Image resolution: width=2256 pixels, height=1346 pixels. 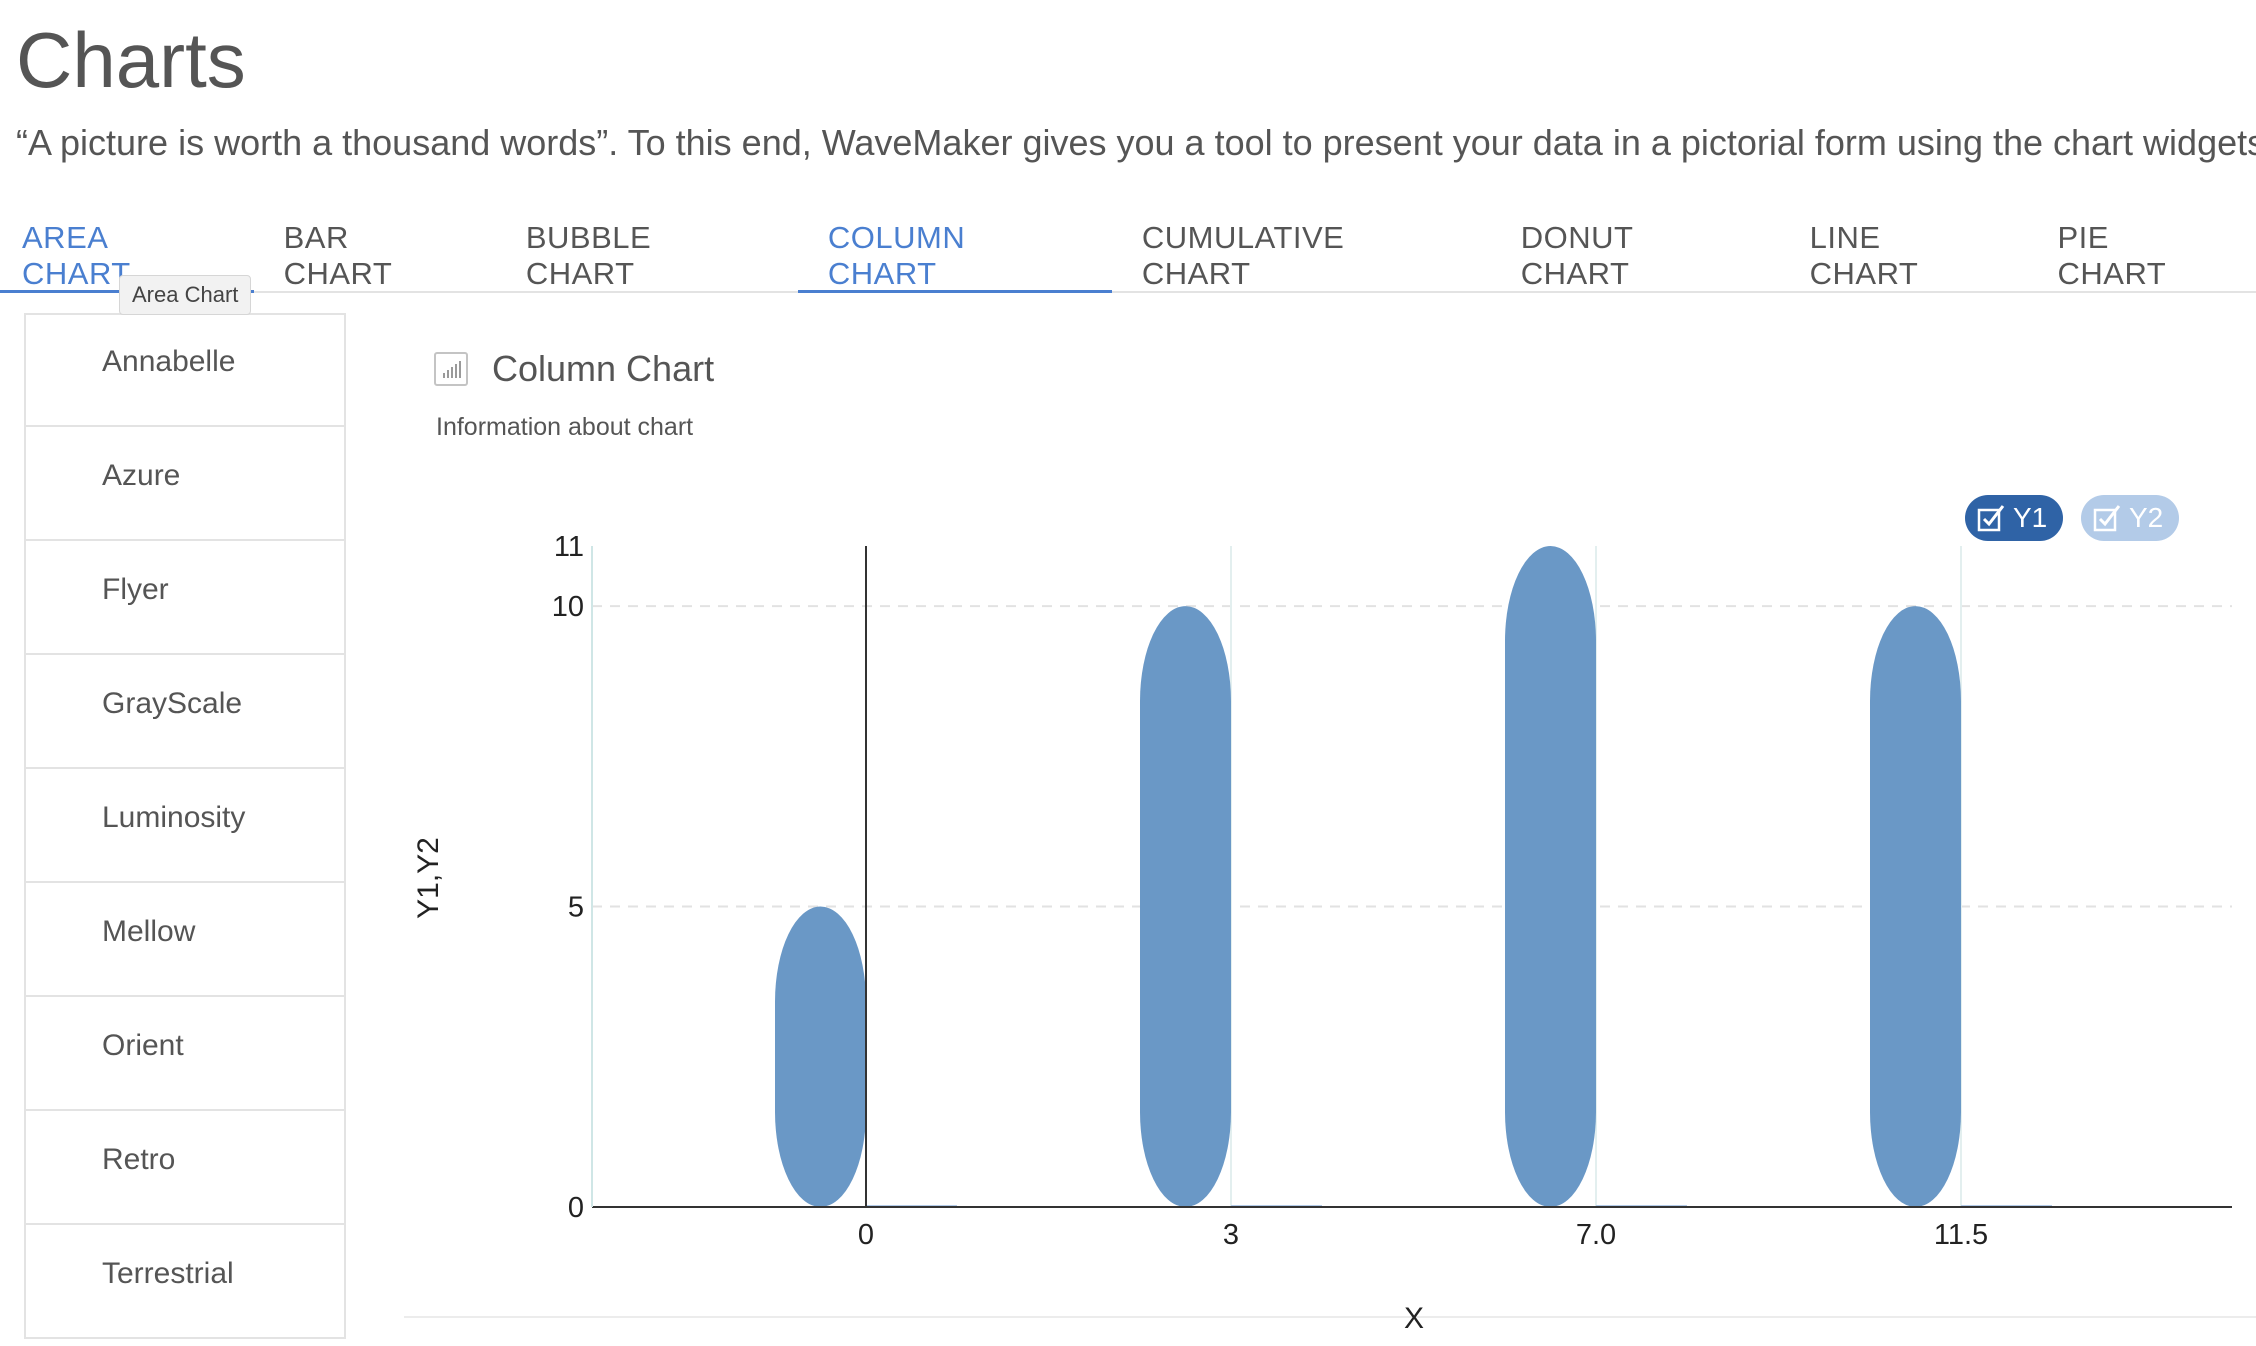 What do you see at coordinates (185, 1054) in the screenshot?
I see `theme-item-orient: Orient` at bounding box center [185, 1054].